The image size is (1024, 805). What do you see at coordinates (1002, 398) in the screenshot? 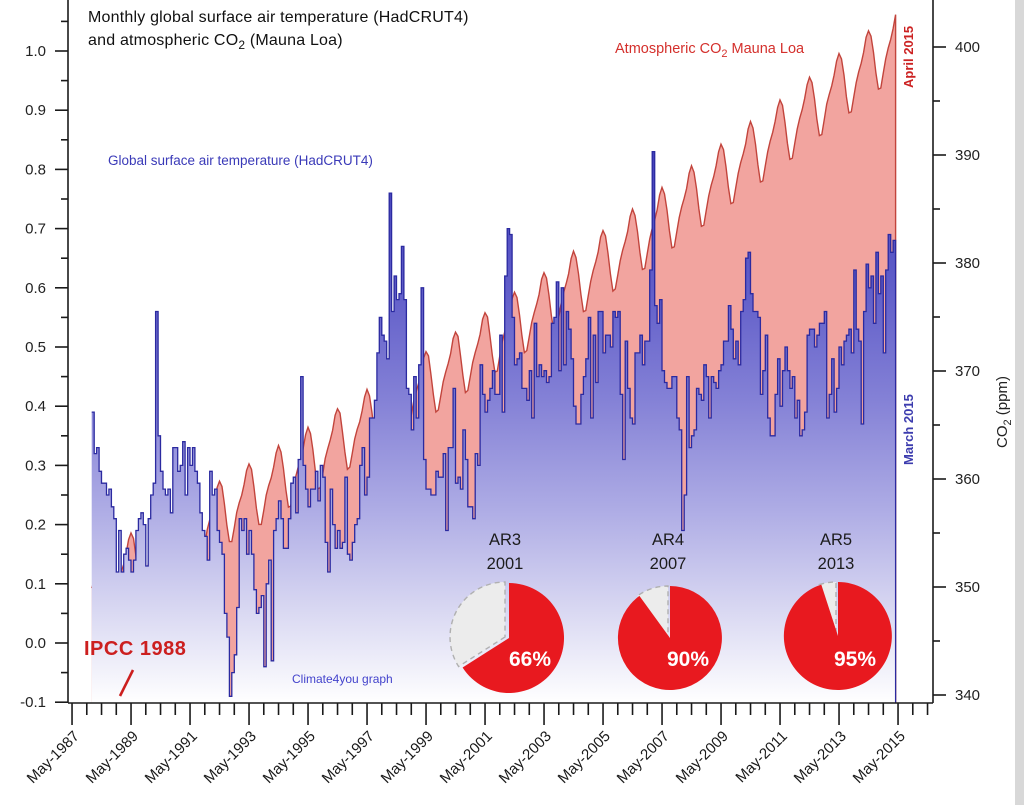
I see `right-axis-label-post: (ppm)` at bounding box center [1002, 398].